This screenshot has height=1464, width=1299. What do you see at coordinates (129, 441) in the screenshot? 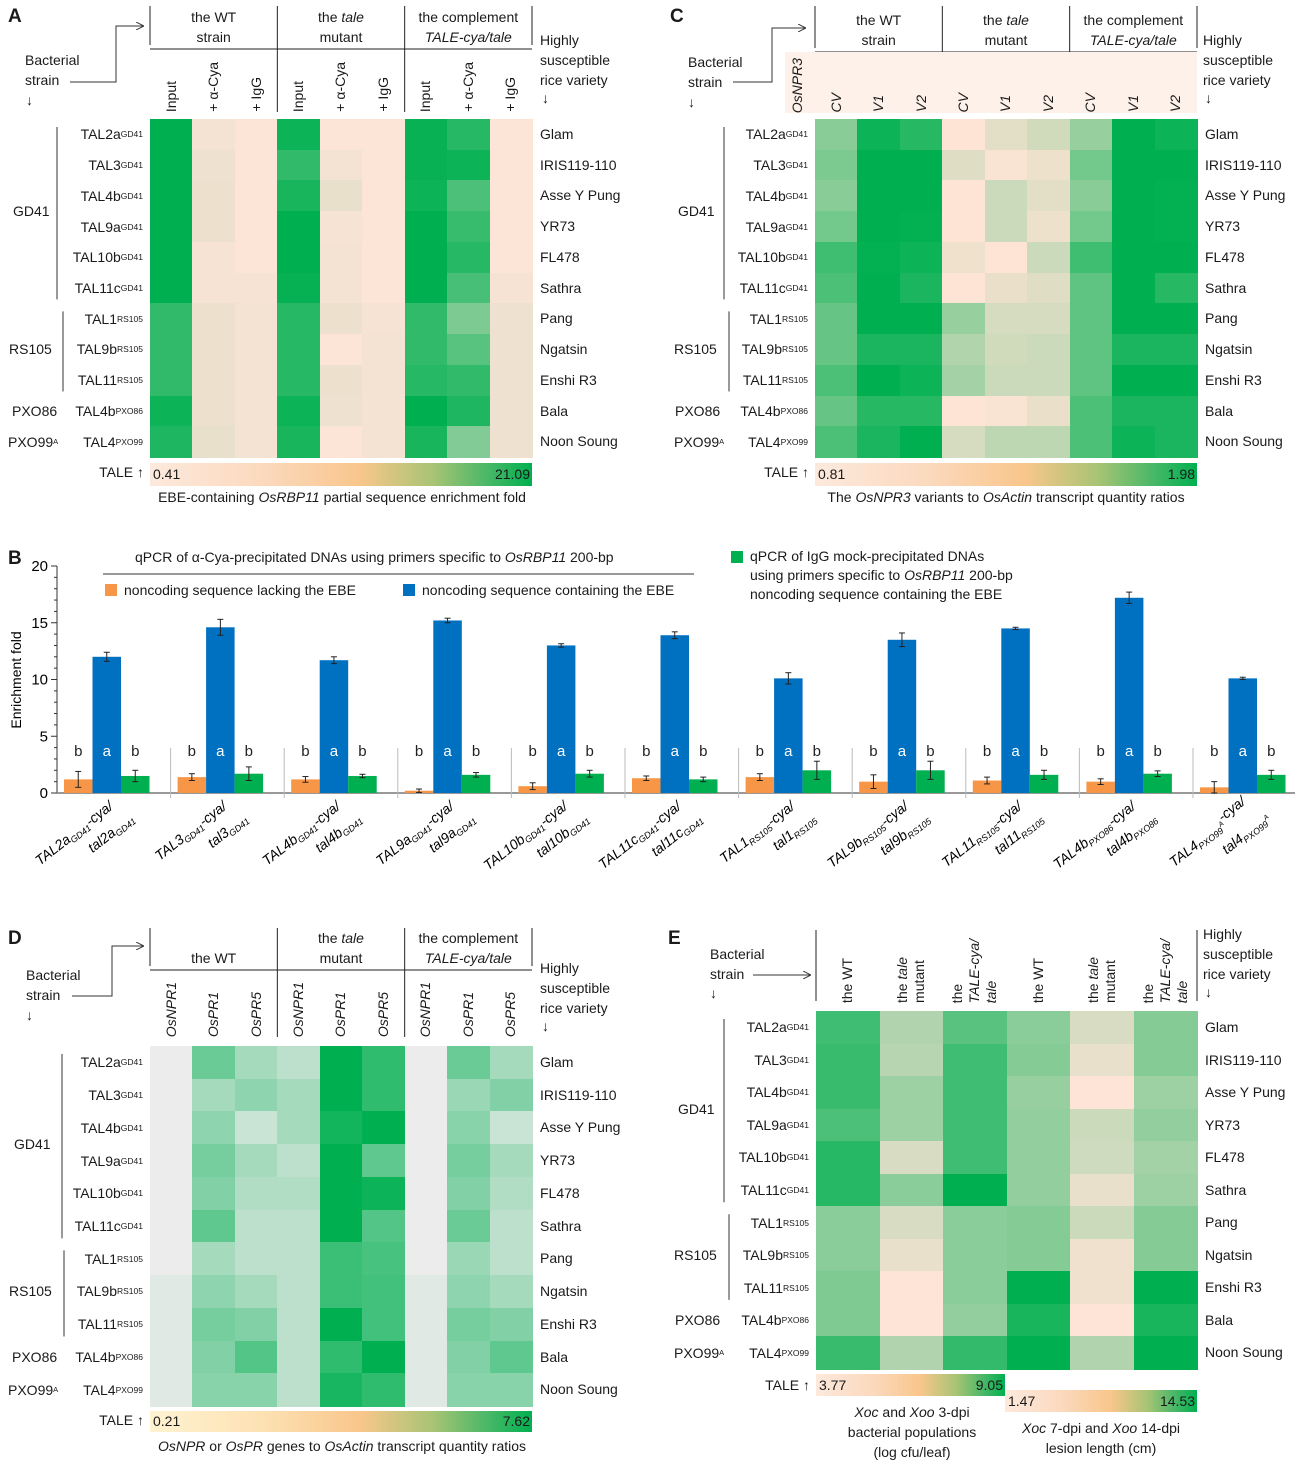
I see `tal-strain-subscript: PXO99` at bounding box center [129, 441].